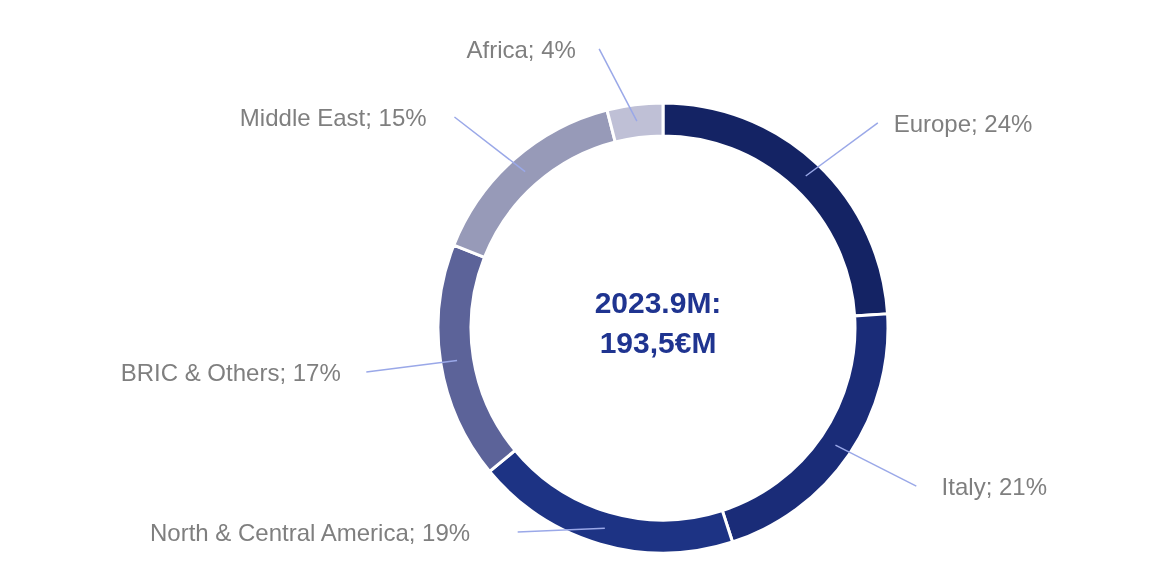  I want to click on slice-label: Europe; 24%, so click(963, 123).